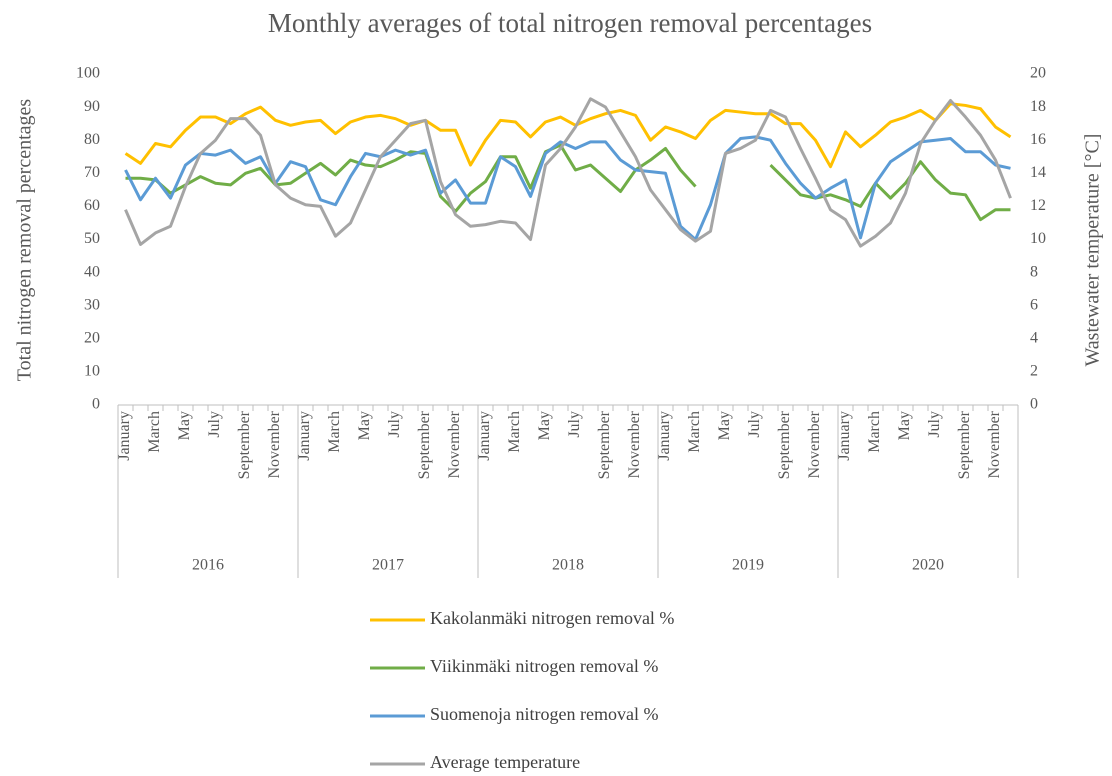 This screenshot has width=1112, height=776. What do you see at coordinates (92, 172) in the screenshot?
I see `y-tick-label: 70` at bounding box center [92, 172].